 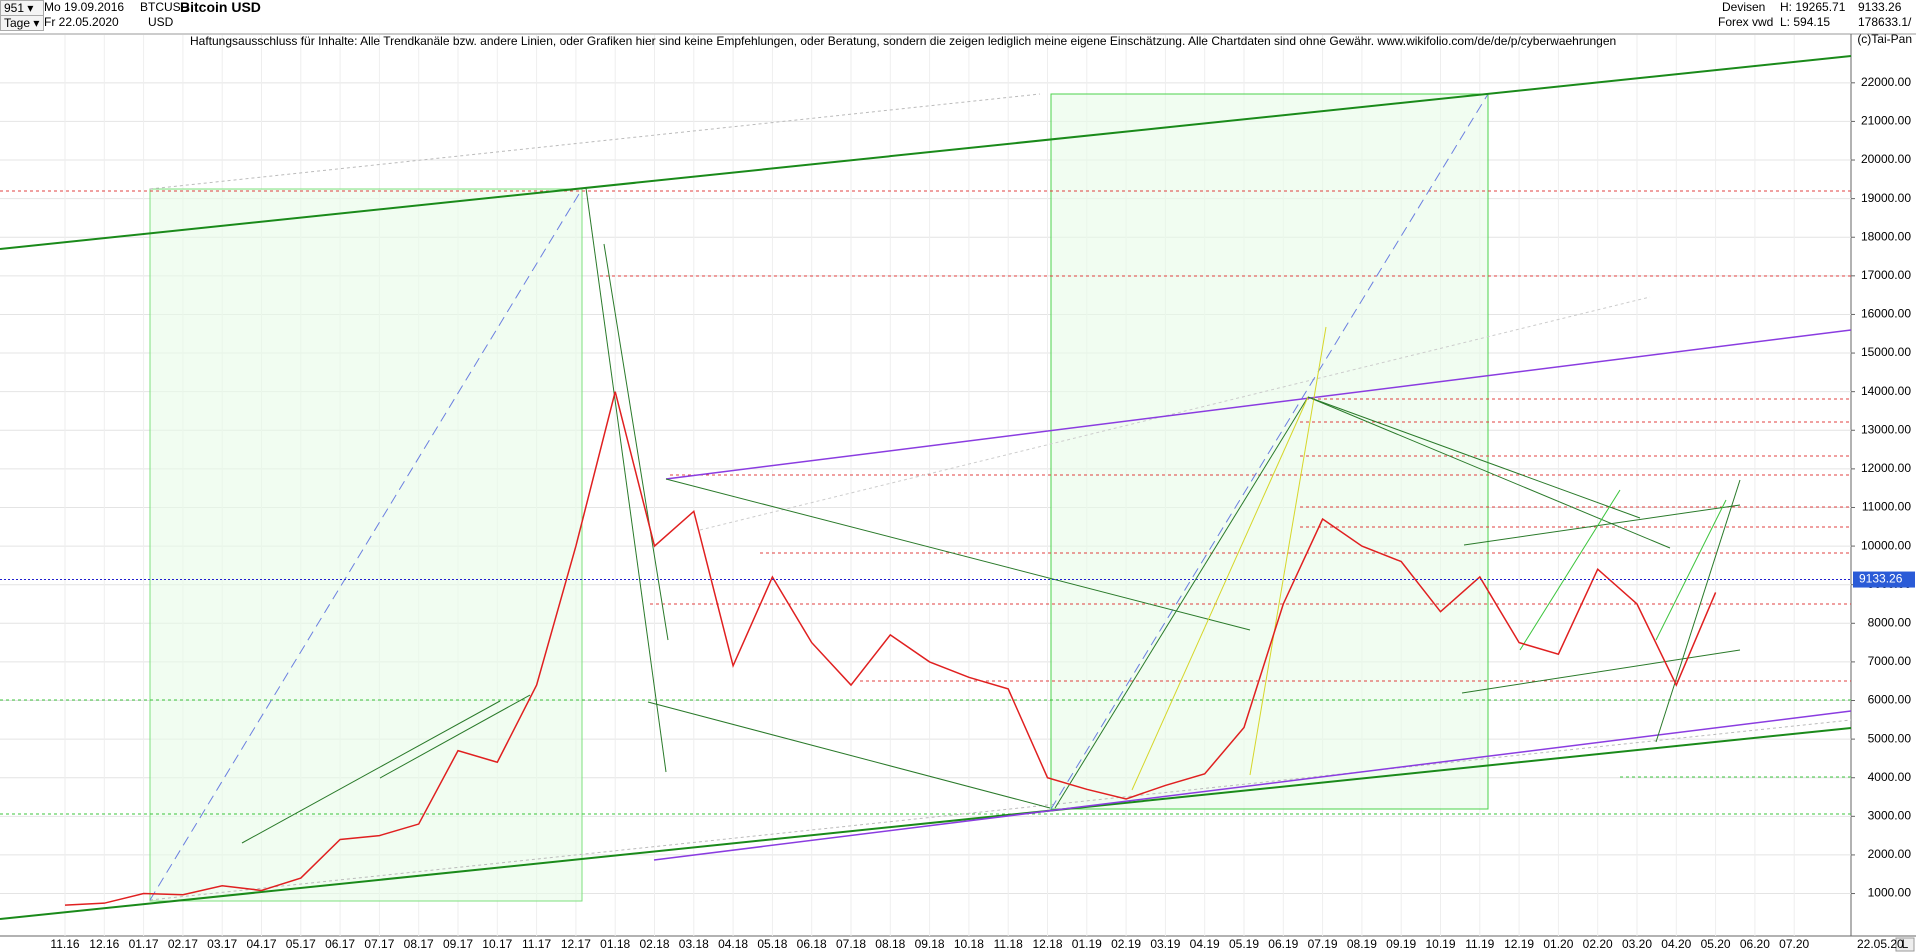 What do you see at coordinates (1598, 944) in the screenshot?
I see `x-tick-label: 02.20` at bounding box center [1598, 944].